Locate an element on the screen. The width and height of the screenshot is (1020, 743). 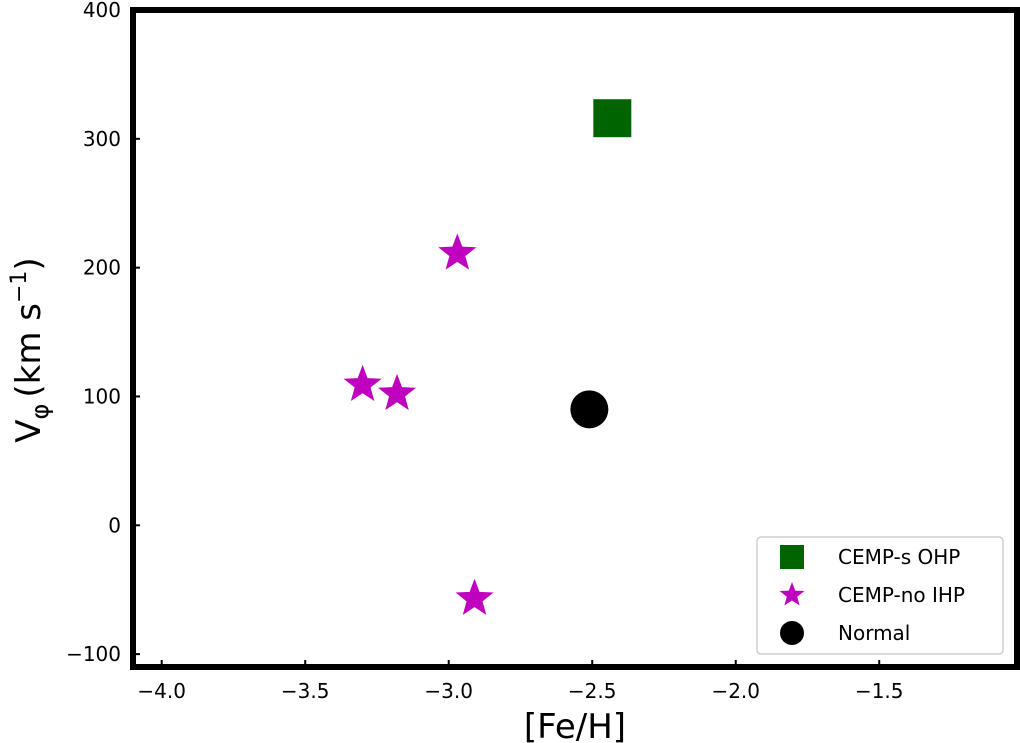
y-axis-title-close: ) is located at coordinates (29, 263).